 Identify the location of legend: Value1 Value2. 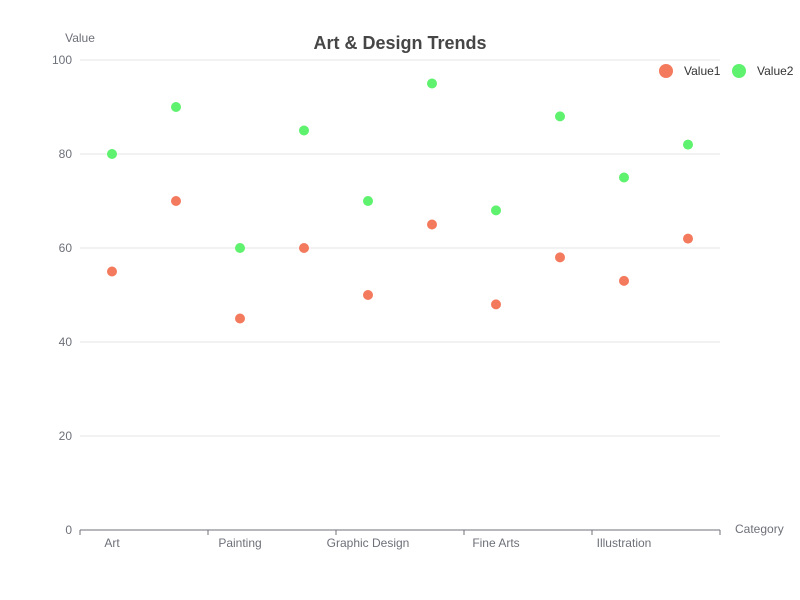
(726, 71).